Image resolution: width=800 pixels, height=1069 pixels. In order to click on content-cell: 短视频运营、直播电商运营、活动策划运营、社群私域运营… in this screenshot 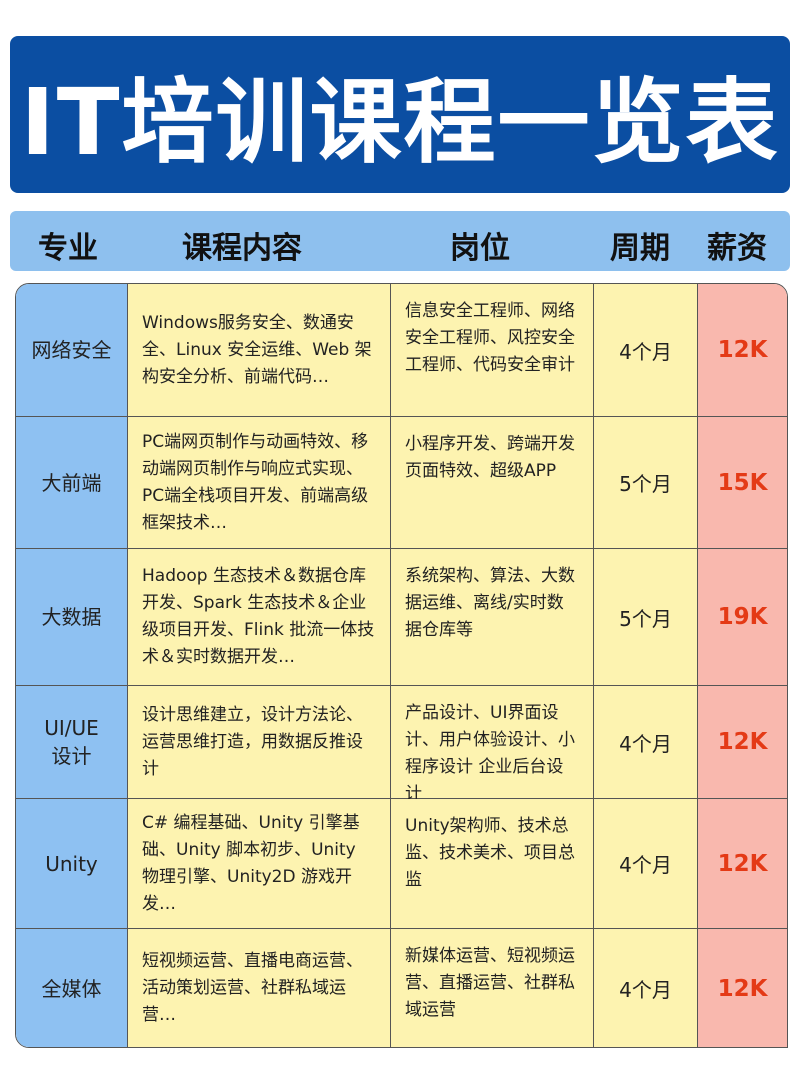, I will do `click(259, 988)`.